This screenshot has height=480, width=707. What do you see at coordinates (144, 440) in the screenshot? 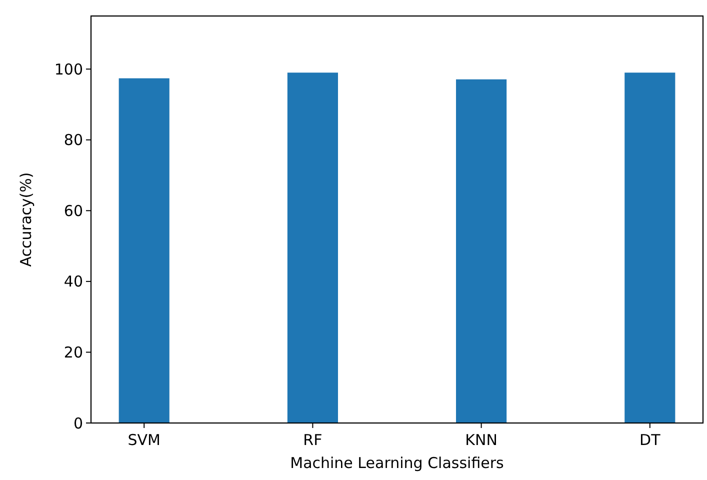
I see `x-tick-label: SVM` at bounding box center [144, 440].